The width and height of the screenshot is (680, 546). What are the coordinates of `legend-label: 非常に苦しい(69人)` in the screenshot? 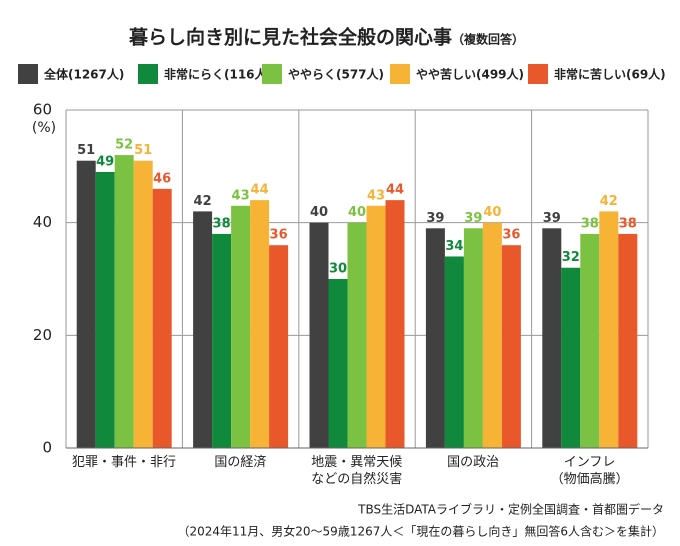 It's located at (610, 74).